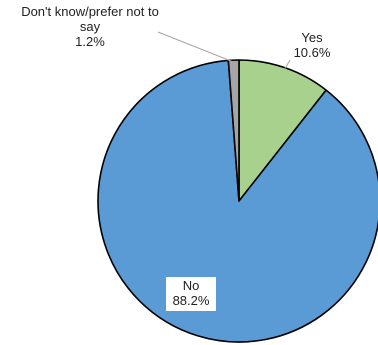 This screenshot has width=378, height=345. Describe the element at coordinates (191, 300) in the screenshot. I see `data-label-value-no: 88.2%` at that location.